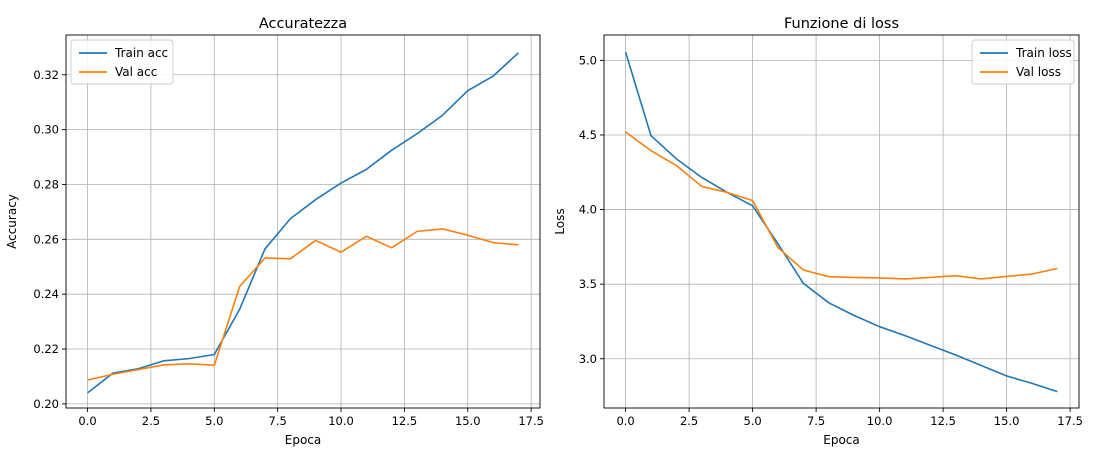  What do you see at coordinates (588, 210) in the screenshot?
I see `y-tick-label: 4.0` at bounding box center [588, 210].